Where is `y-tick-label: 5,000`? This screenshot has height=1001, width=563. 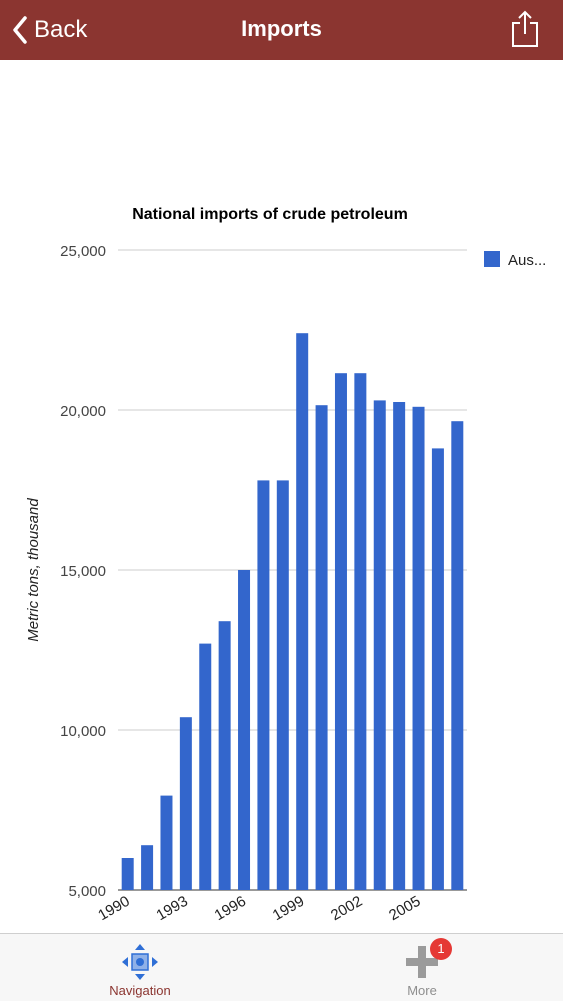 y-tick-label: 5,000 is located at coordinates (87, 891).